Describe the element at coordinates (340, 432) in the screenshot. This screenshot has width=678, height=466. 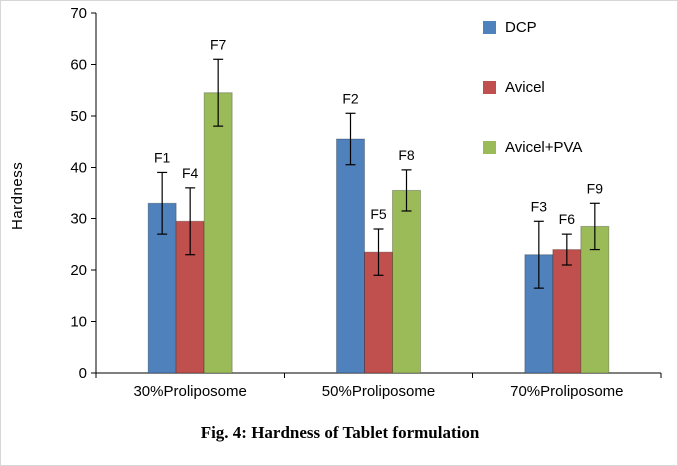
I see `figure-caption: Fig. 4: Hardness of Tablet formulation` at that location.